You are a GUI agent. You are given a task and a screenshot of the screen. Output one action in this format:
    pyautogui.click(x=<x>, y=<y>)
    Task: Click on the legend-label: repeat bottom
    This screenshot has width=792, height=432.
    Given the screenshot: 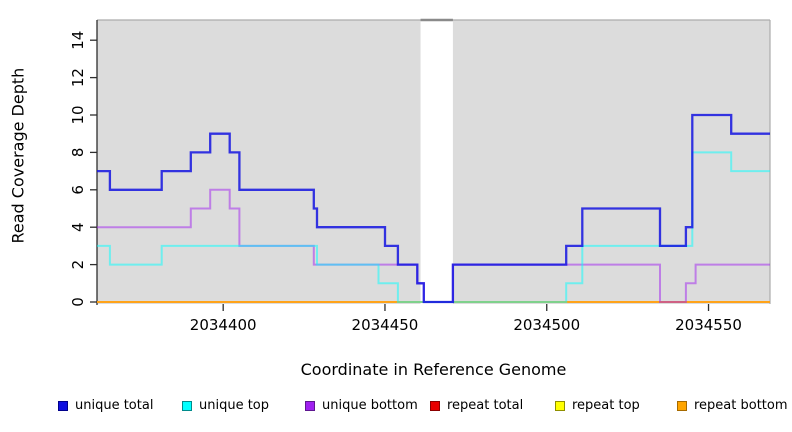 What is the action you would take?
    pyautogui.click(x=741, y=405)
    